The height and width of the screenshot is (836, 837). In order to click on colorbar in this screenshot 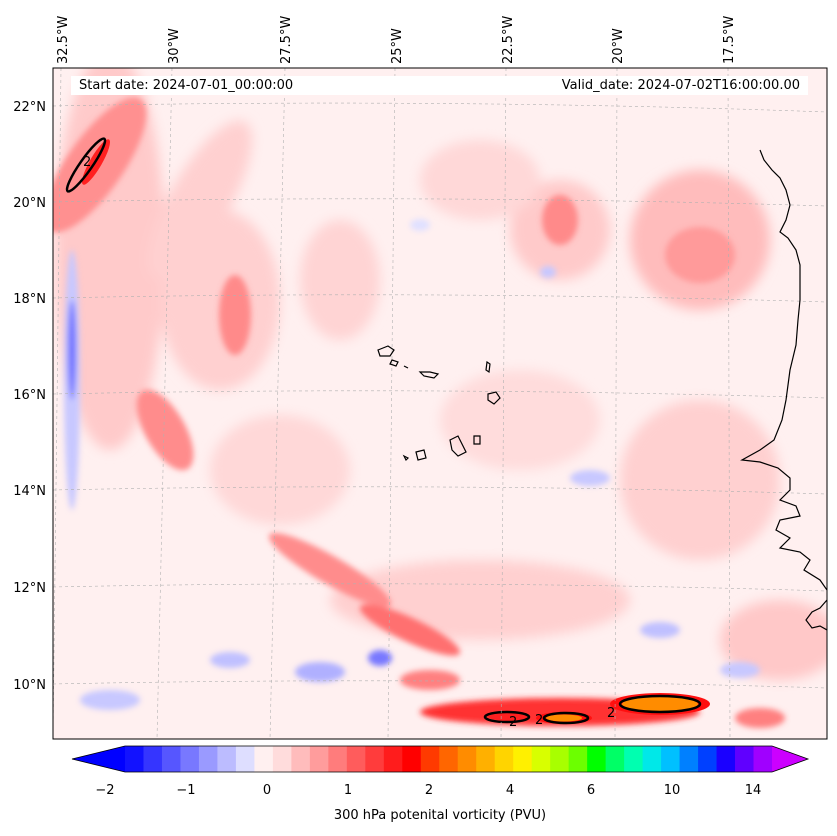, I will do `click(440, 759)`.